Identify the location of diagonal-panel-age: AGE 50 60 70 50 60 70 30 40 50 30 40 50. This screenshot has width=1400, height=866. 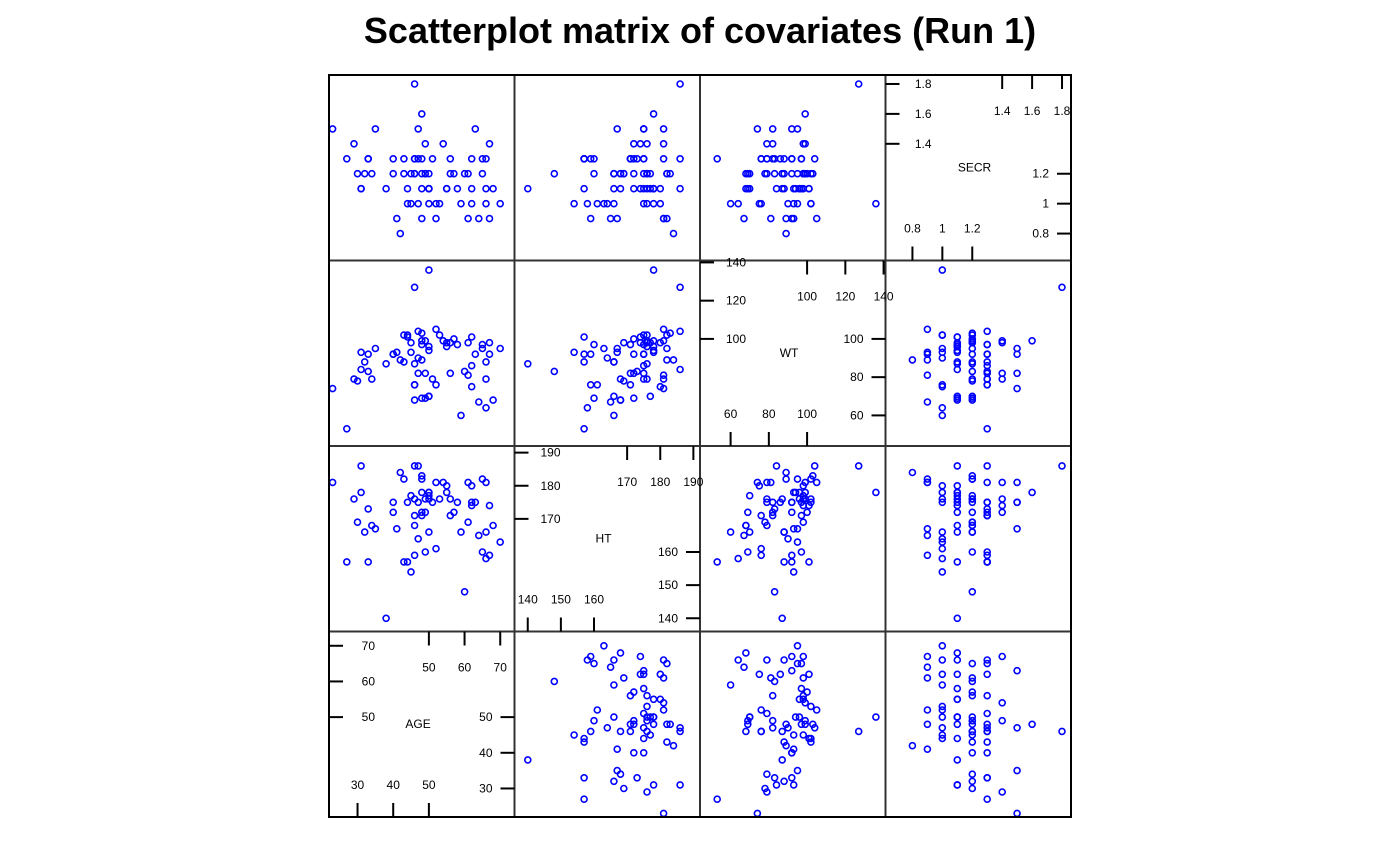
(422, 724).